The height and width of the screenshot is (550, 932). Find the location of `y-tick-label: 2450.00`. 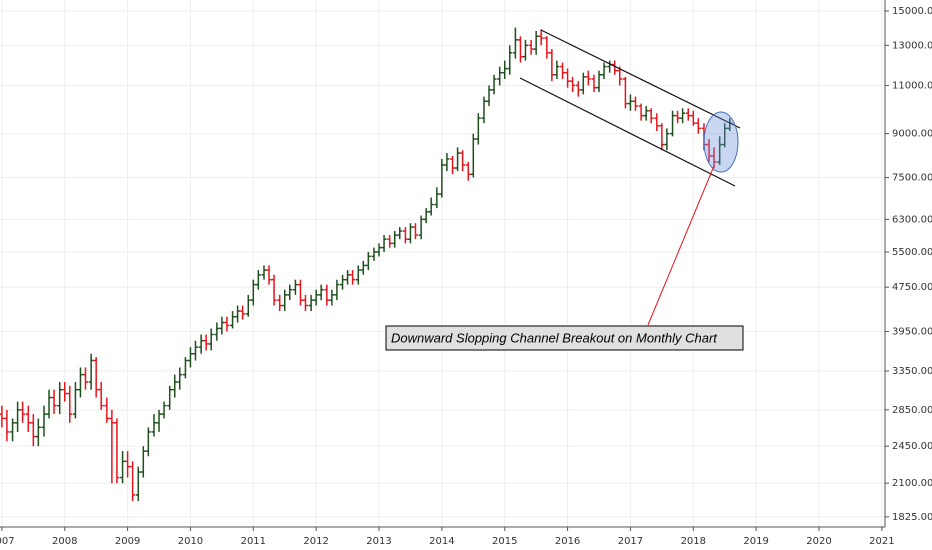

y-tick-label: 2450.00 is located at coordinates (912, 446).